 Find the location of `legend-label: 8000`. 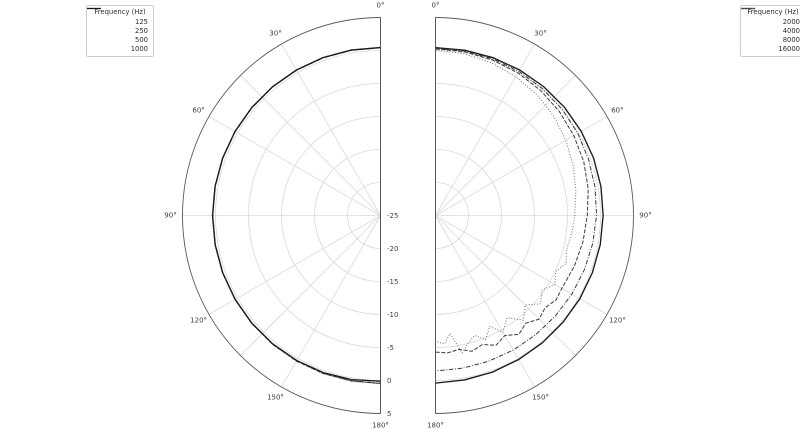

legend-label: 8000 is located at coordinates (791, 39).